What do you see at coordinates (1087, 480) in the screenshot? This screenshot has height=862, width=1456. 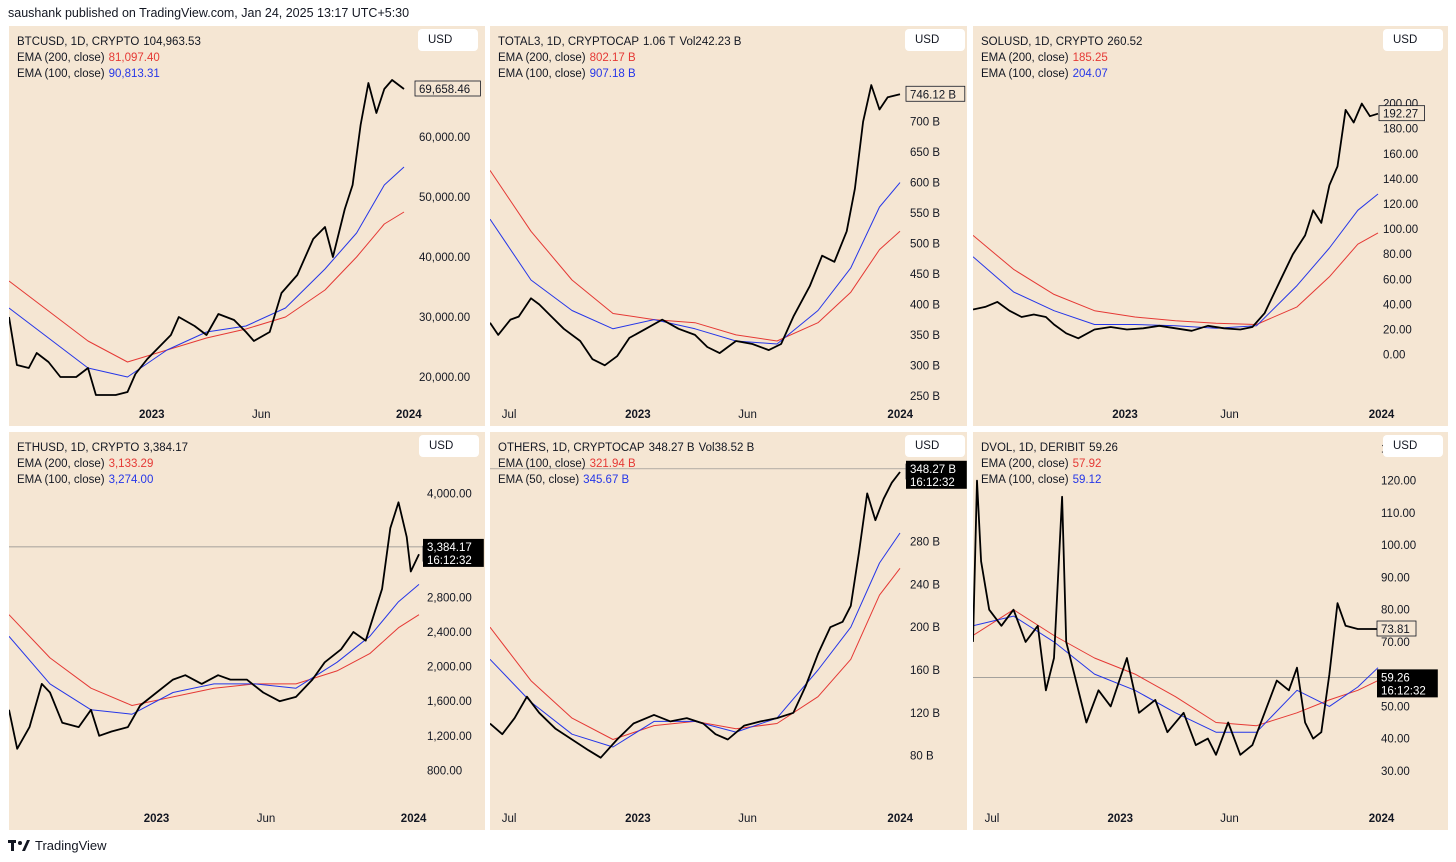 I see `ema-value: 59.12` at bounding box center [1087, 480].